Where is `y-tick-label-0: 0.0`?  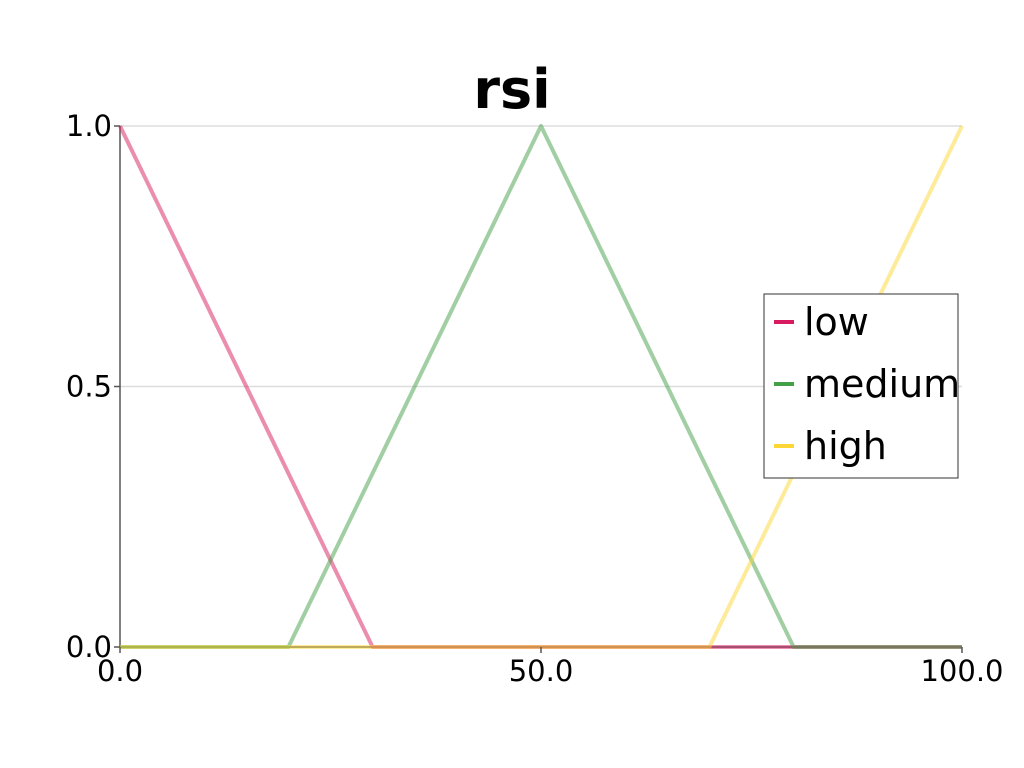 y-tick-label-0: 0.0 is located at coordinates (89, 647).